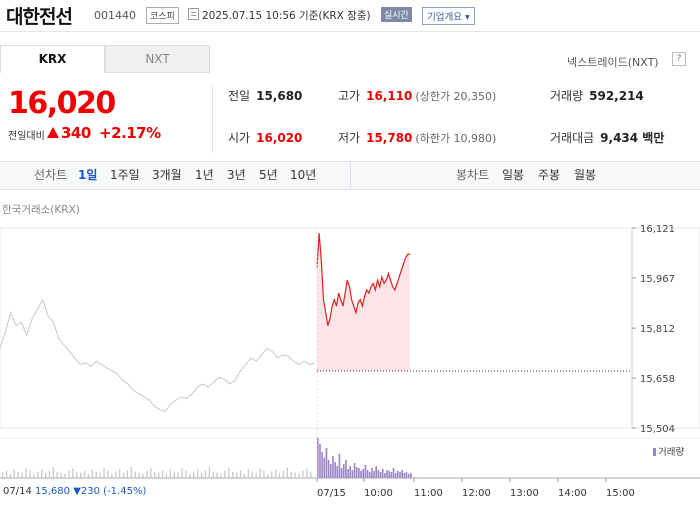  Describe the element at coordinates (236, 175) in the screenshot. I see `period-3y: 3년` at that location.